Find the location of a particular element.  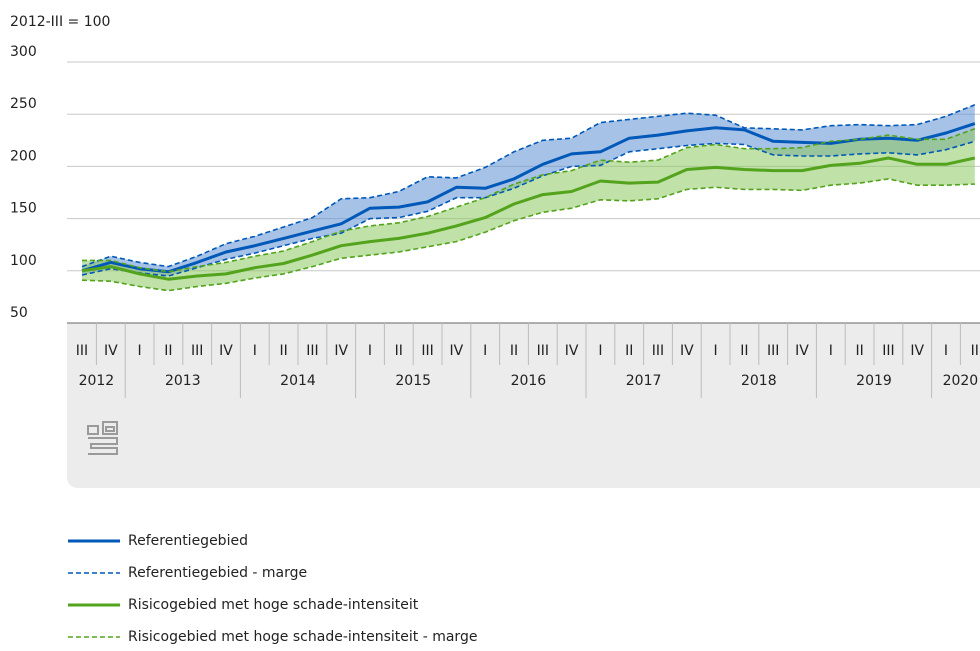

year-label: 2015 is located at coordinates (413, 381).